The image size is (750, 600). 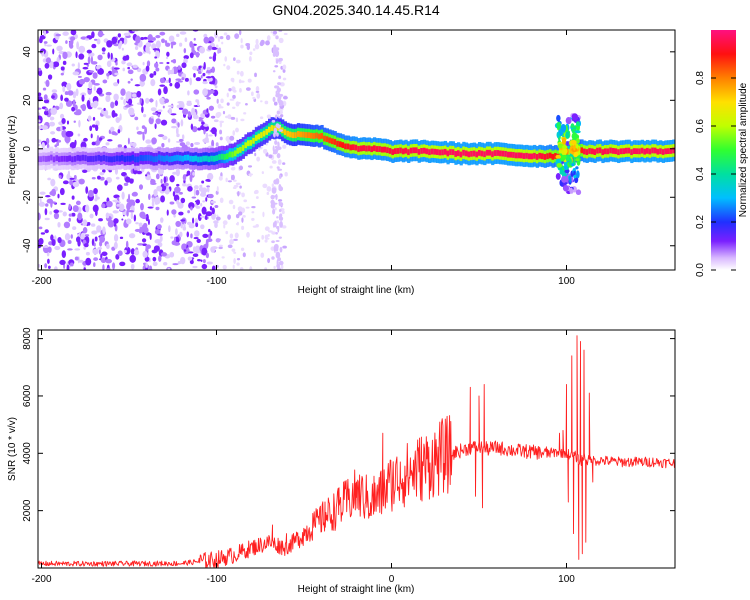 I want to click on y-tick-label: 2000, so click(x=27, y=510).